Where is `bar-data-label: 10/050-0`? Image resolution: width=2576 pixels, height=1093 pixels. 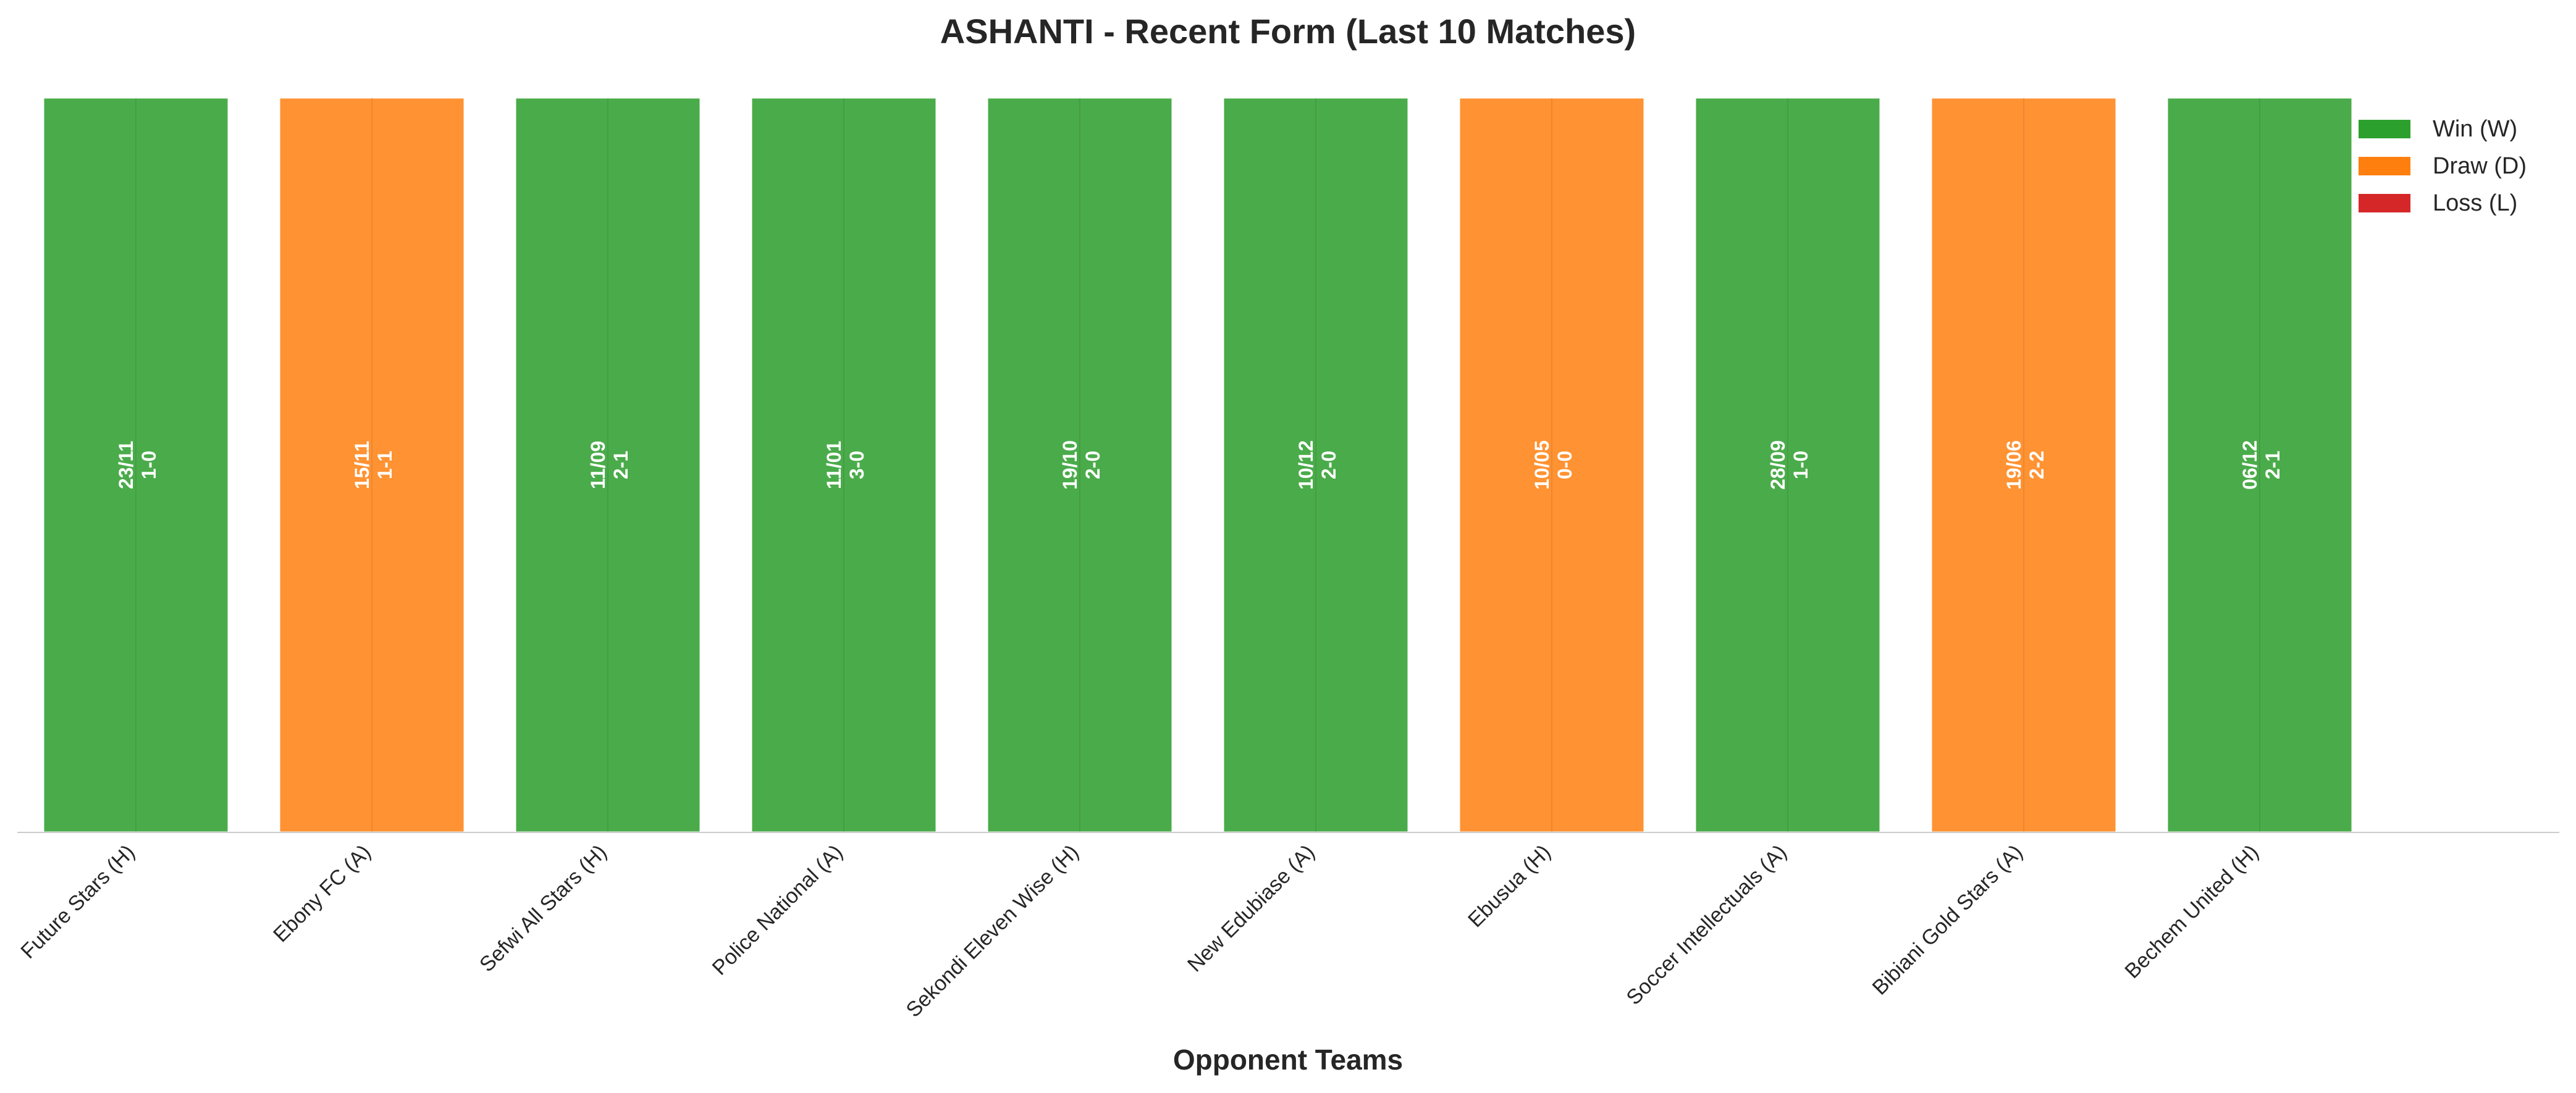
bar-data-label: 10/050-0 is located at coordinates (1553, 465).